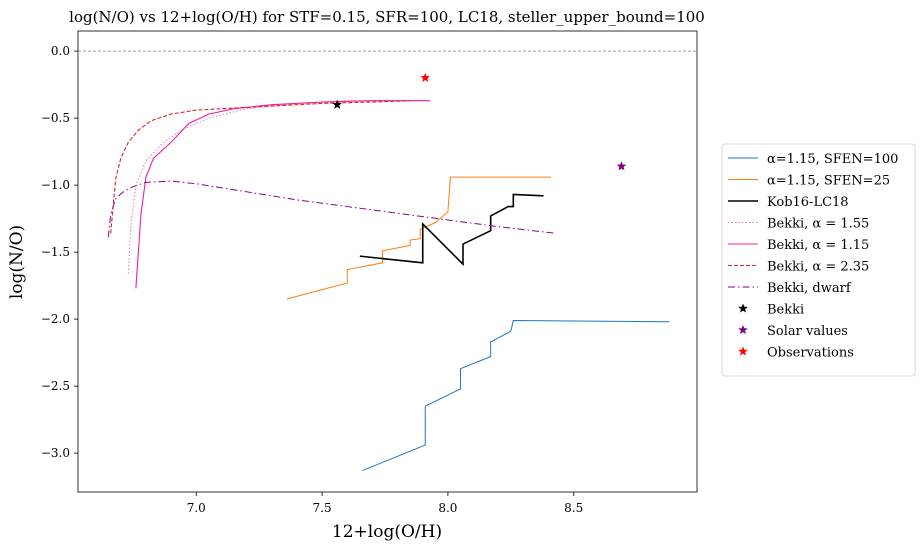  I want to click on legend-label-kob16-lc18: Kob16-LC18, so click(808, 202).